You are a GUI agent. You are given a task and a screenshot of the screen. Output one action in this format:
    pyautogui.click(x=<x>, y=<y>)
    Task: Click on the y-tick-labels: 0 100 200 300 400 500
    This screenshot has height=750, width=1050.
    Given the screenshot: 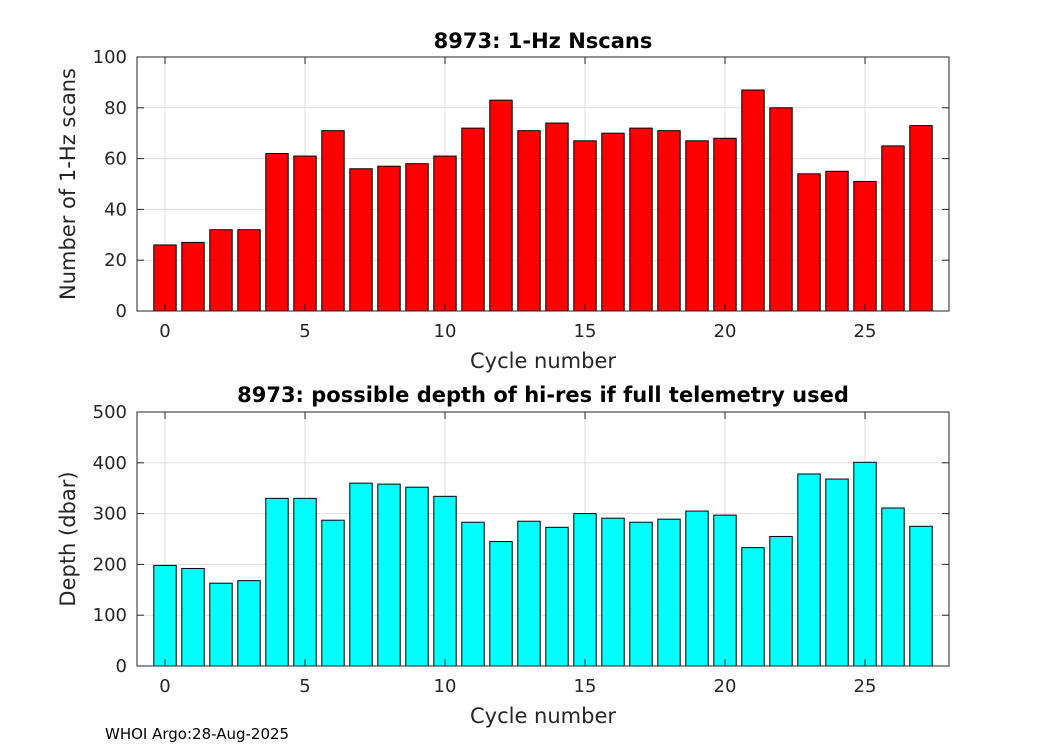 What is the action you would take?
    pyautogui.click(x=110, y=539)
    